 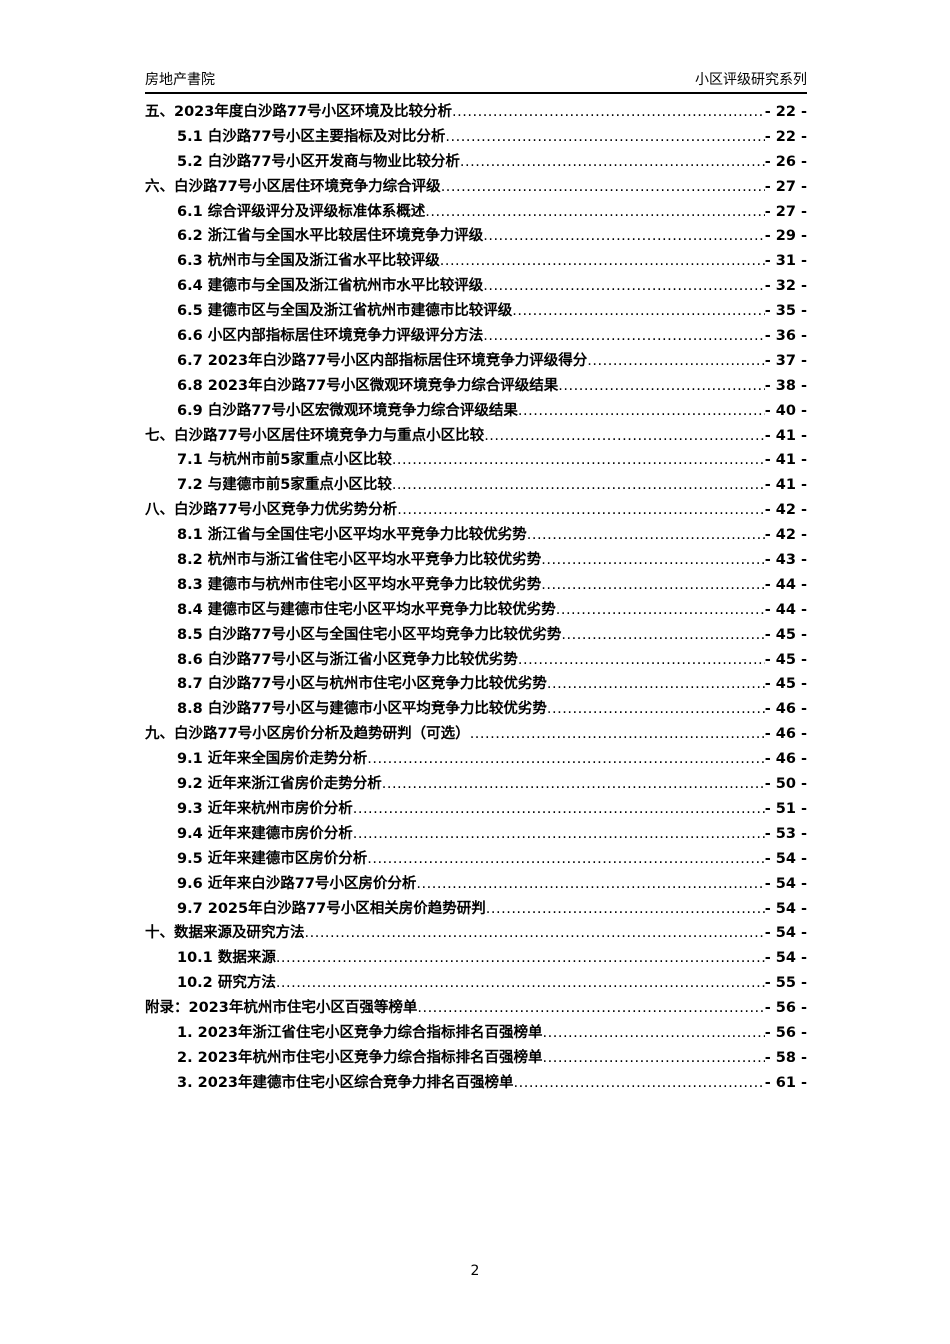 I want to click on toc-entry-title: 10.1 数据来源, so click(x=226, y=958).